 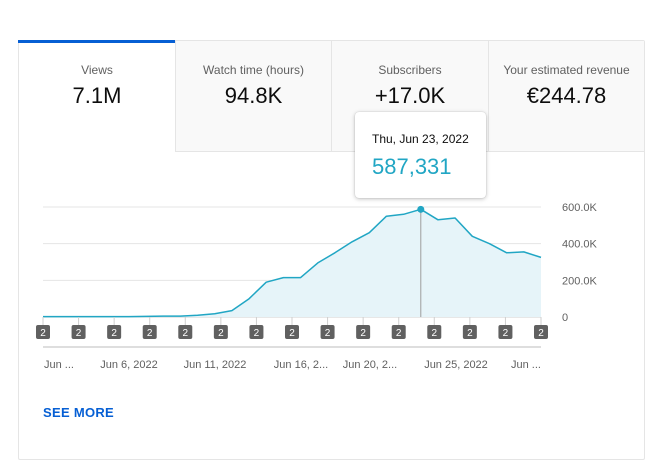 What do you see at coordinates (421, 209) in the screenshot?
I see `highlight-point` at bounding box center [421, 209].